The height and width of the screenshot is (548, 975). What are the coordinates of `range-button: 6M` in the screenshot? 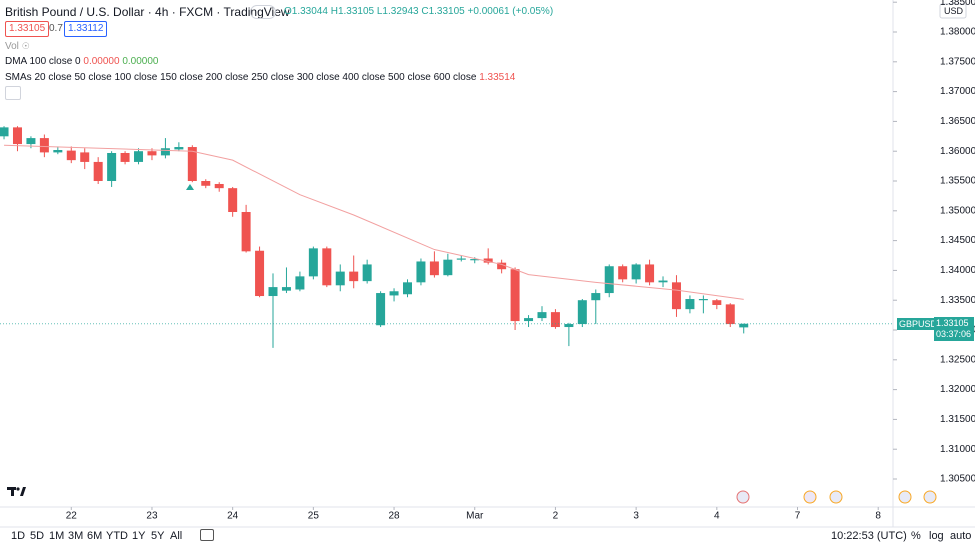 It's located at (95, 536).